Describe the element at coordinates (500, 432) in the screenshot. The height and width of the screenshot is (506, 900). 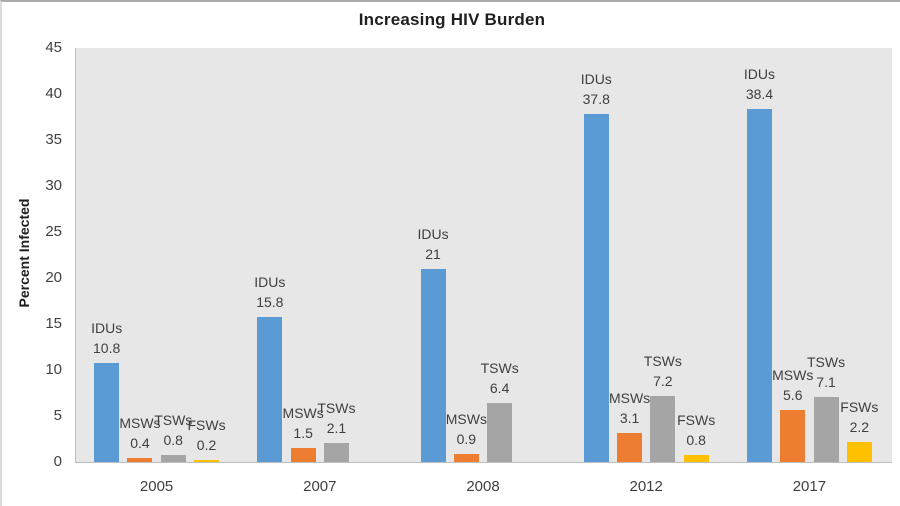
I see `bar-TSWs-2008` at that location.